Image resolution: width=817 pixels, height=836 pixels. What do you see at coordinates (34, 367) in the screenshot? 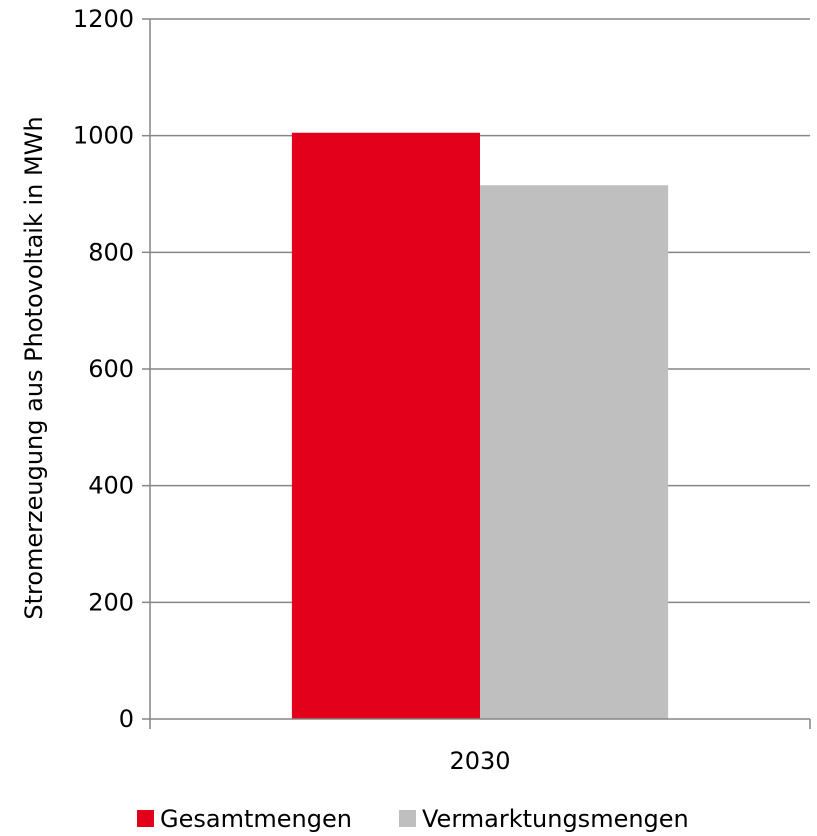
I see `y-axis-title: Stromerzeugung aus Photovoltaik in MWh` at bounding box center [34, 367].